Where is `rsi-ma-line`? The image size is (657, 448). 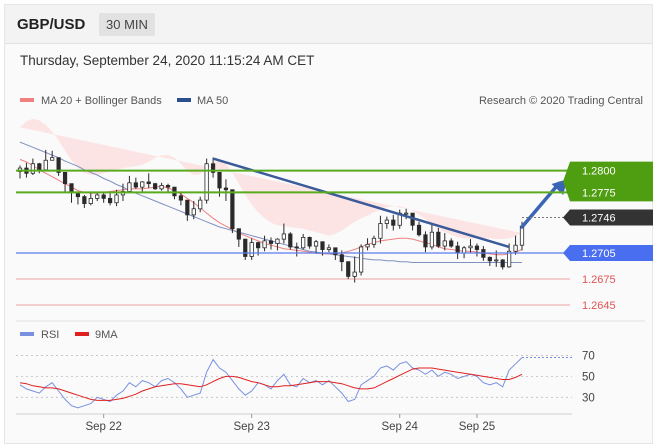 rsi-ma-line is located at coordinates (271, 384).